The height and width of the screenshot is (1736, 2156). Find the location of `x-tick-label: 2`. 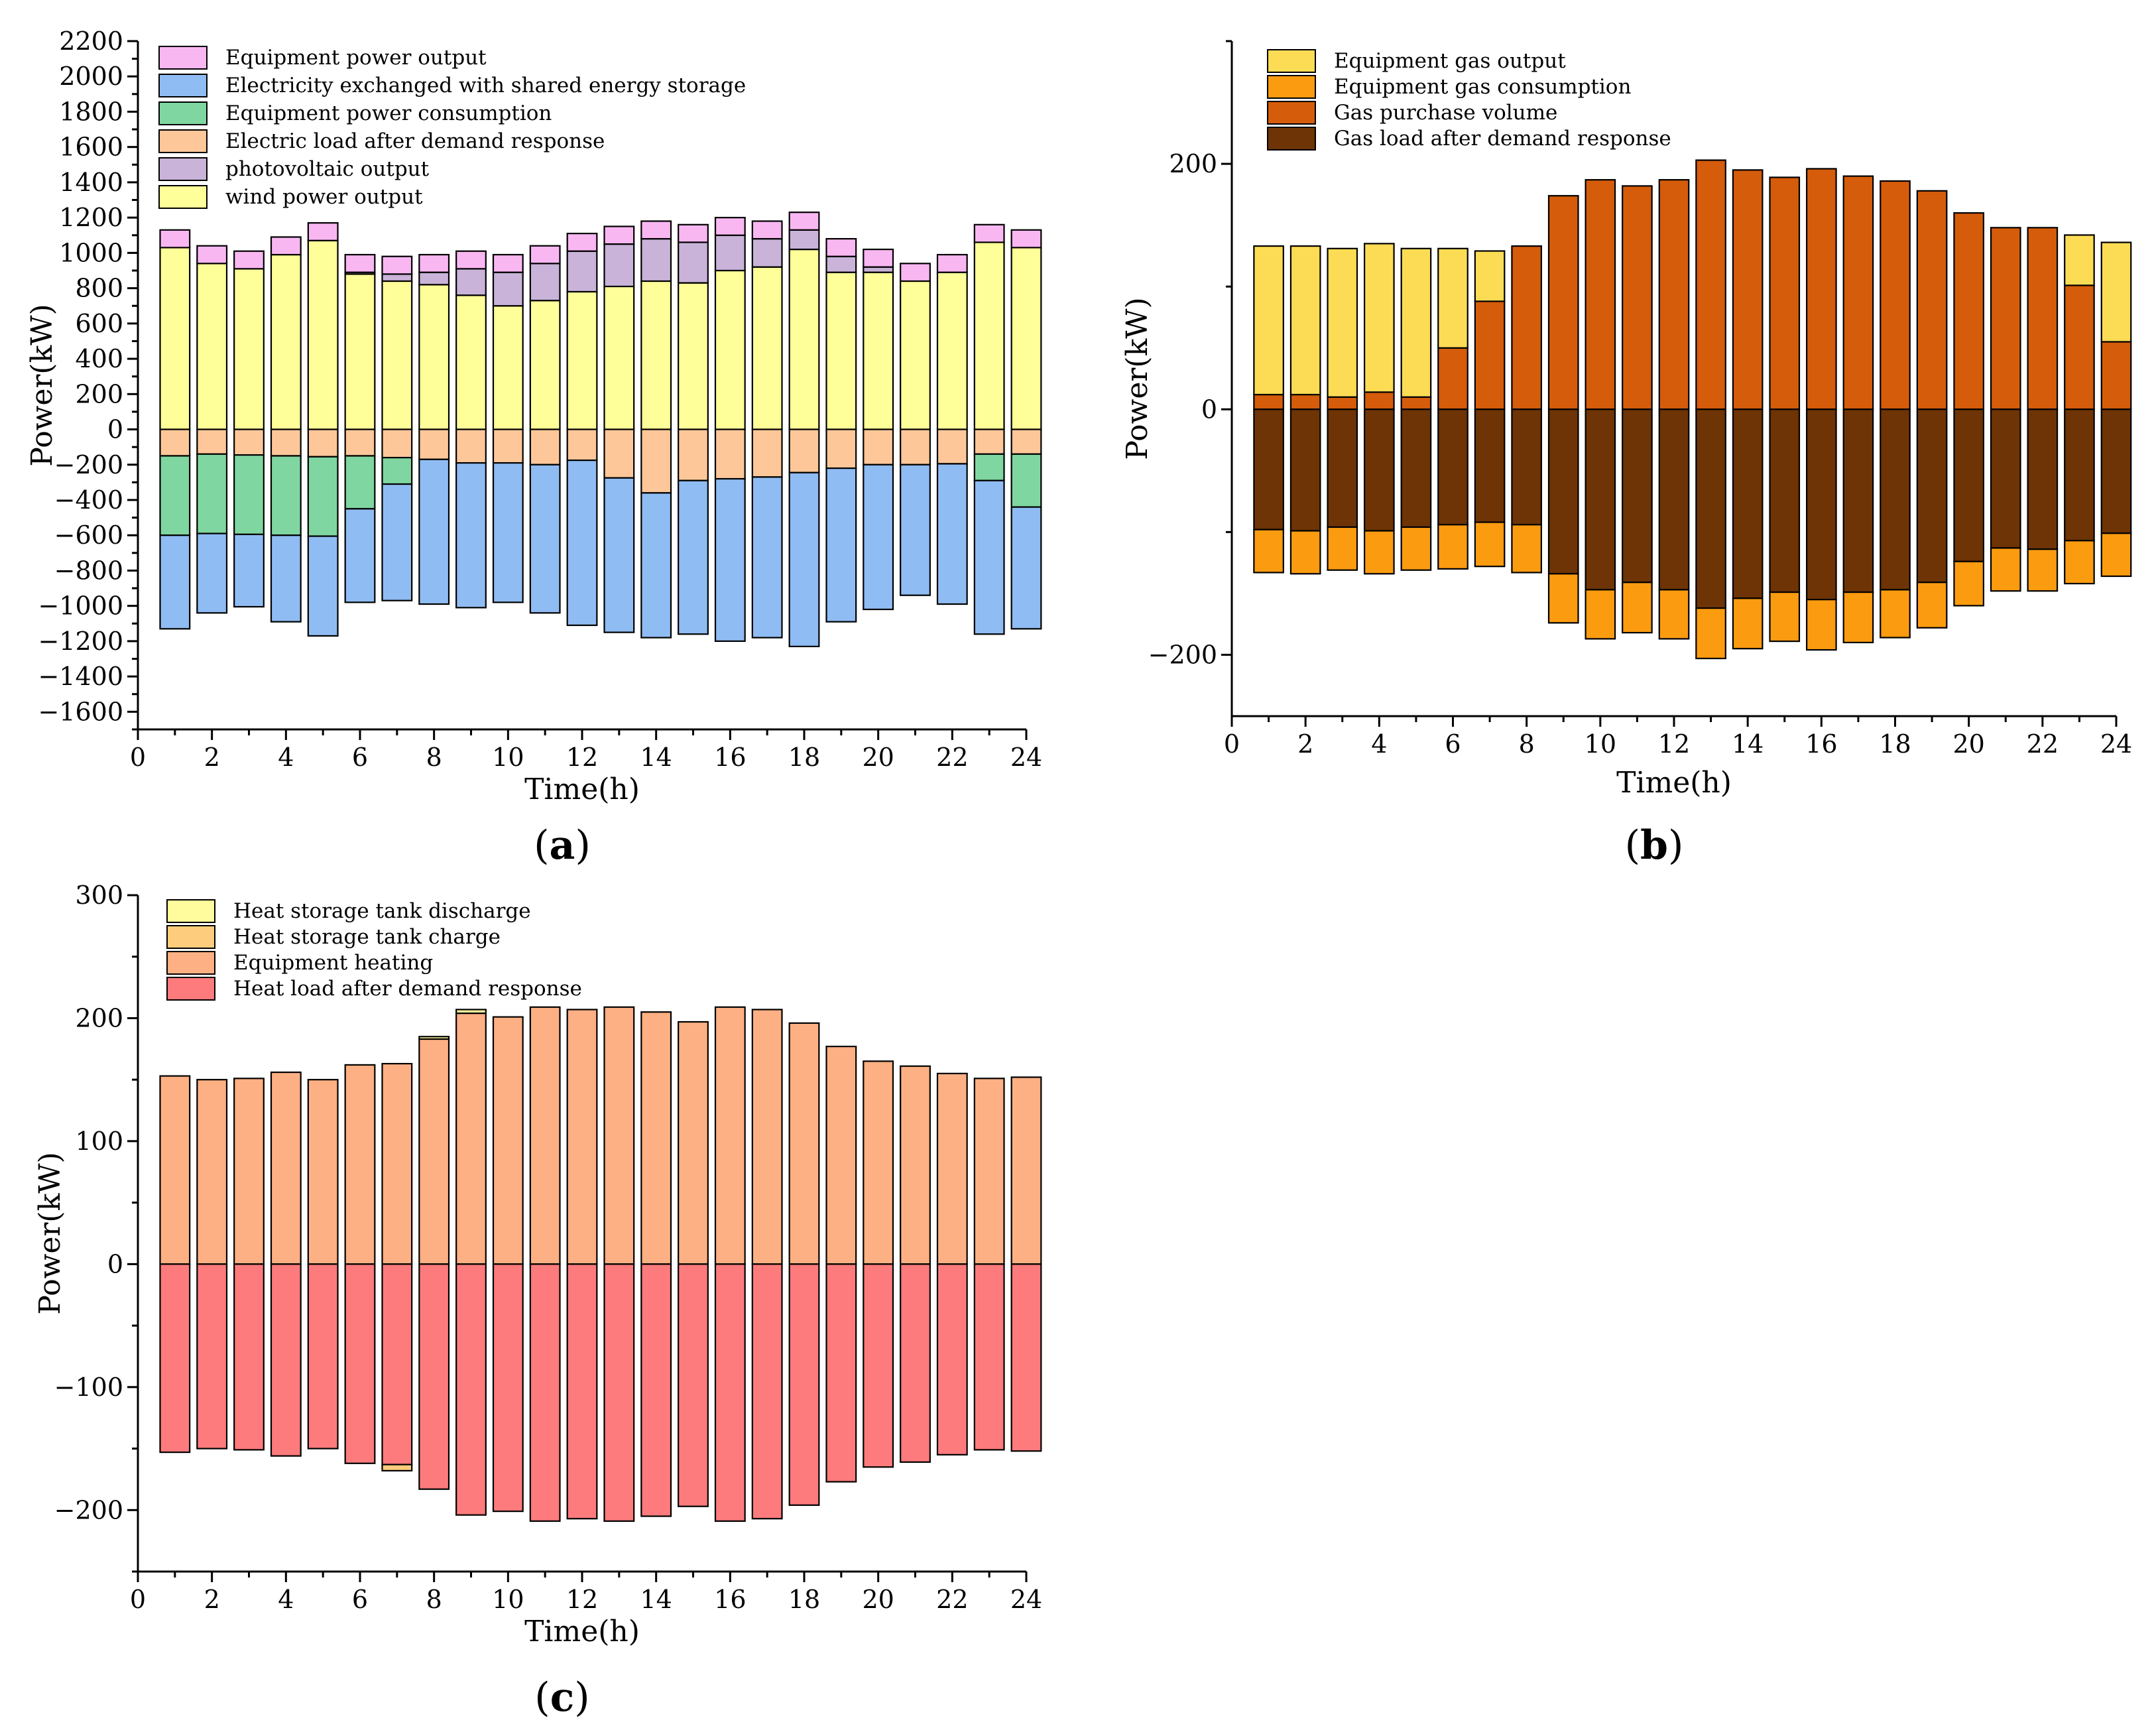

x-tick-label: 2 is located at coordinates (1305, 744).